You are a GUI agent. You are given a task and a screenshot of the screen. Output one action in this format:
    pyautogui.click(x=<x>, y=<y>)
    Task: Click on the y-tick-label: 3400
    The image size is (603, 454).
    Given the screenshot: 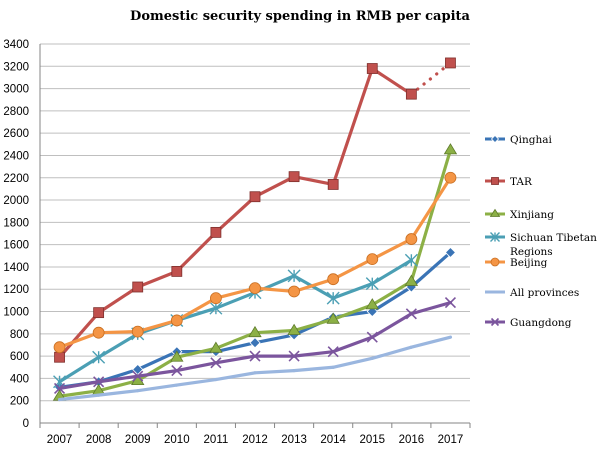 What is the action you would take?
    pyautogui.click(x=16, y=45)
    